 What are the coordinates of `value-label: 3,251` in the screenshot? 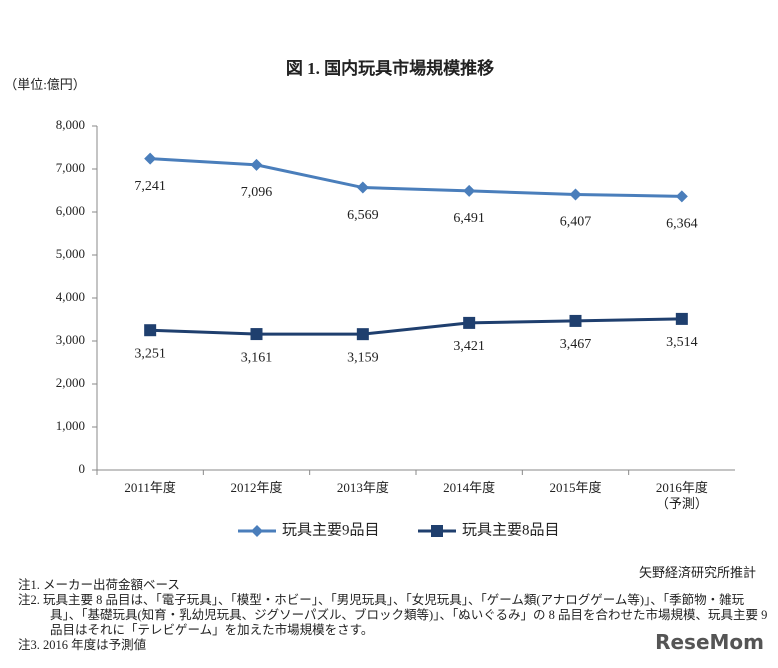 It's located at (150, 353).